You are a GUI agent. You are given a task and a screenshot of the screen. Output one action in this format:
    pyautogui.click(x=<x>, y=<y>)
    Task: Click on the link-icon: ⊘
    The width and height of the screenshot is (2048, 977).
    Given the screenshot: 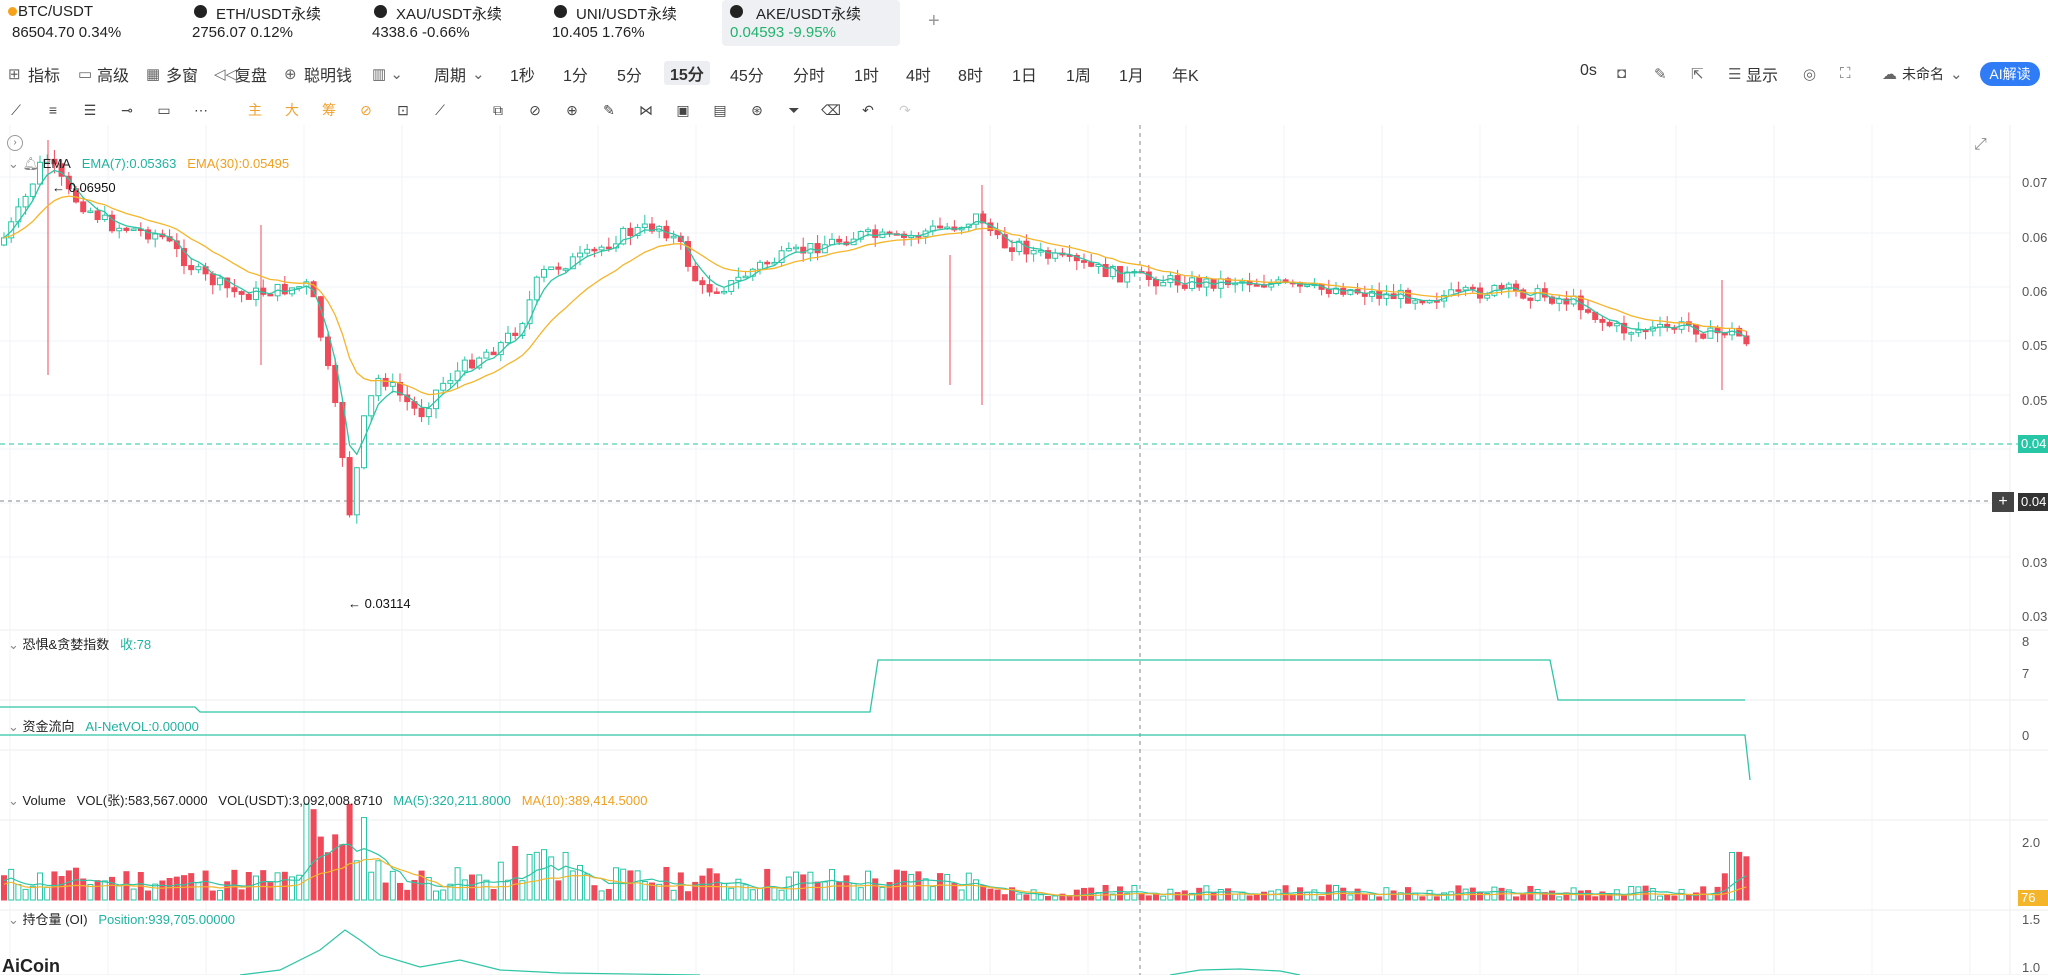 What is the action you would take?
    pyautogui.click(x=535, y=110)
    